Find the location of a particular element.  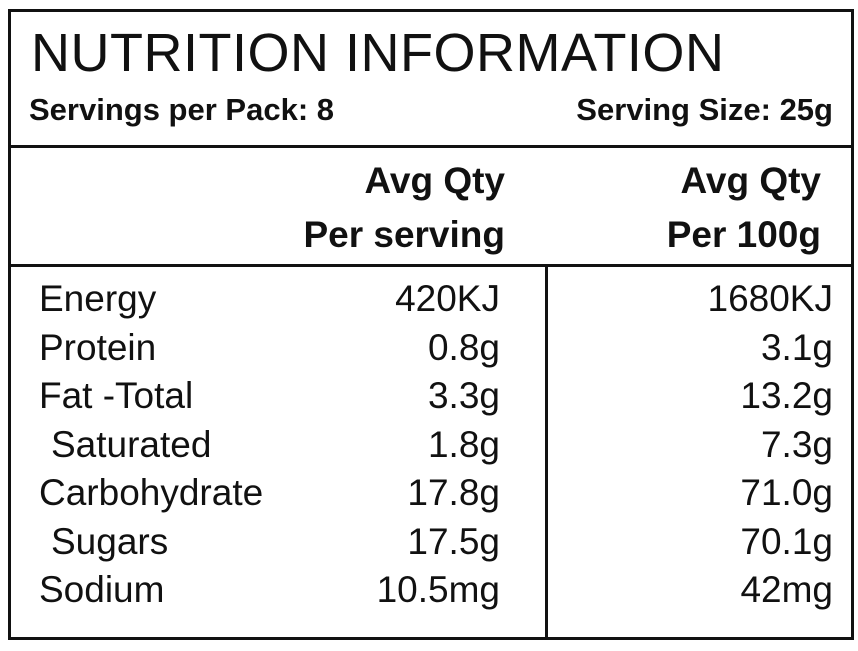

nutrient-name: Sugars is located at coordinates (110, 541).